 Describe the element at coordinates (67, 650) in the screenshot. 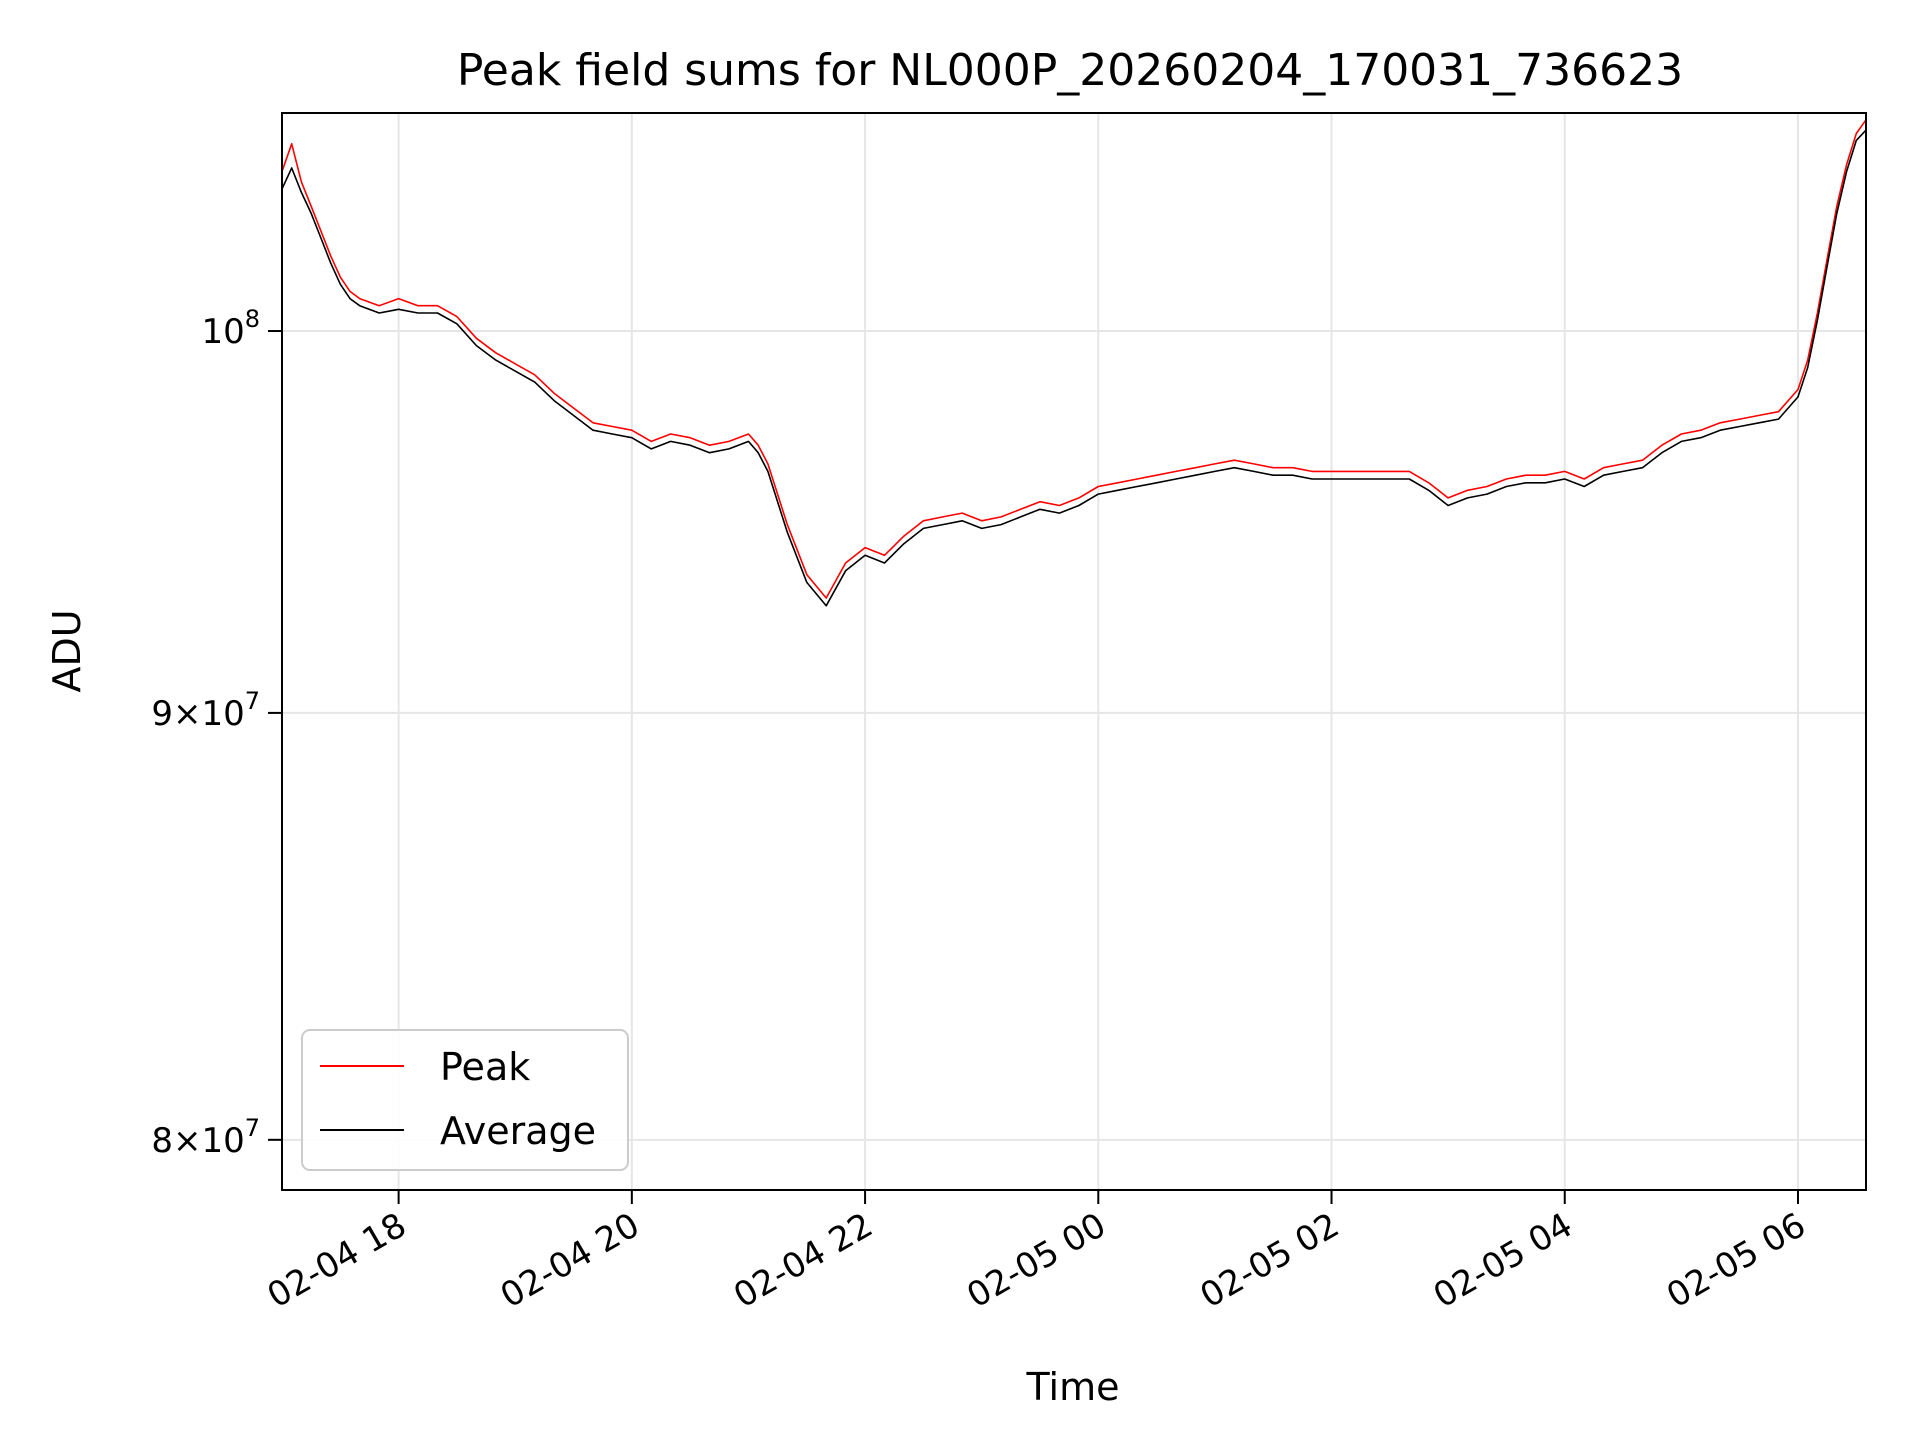

I see `y-axis-label: ADU` at that location.